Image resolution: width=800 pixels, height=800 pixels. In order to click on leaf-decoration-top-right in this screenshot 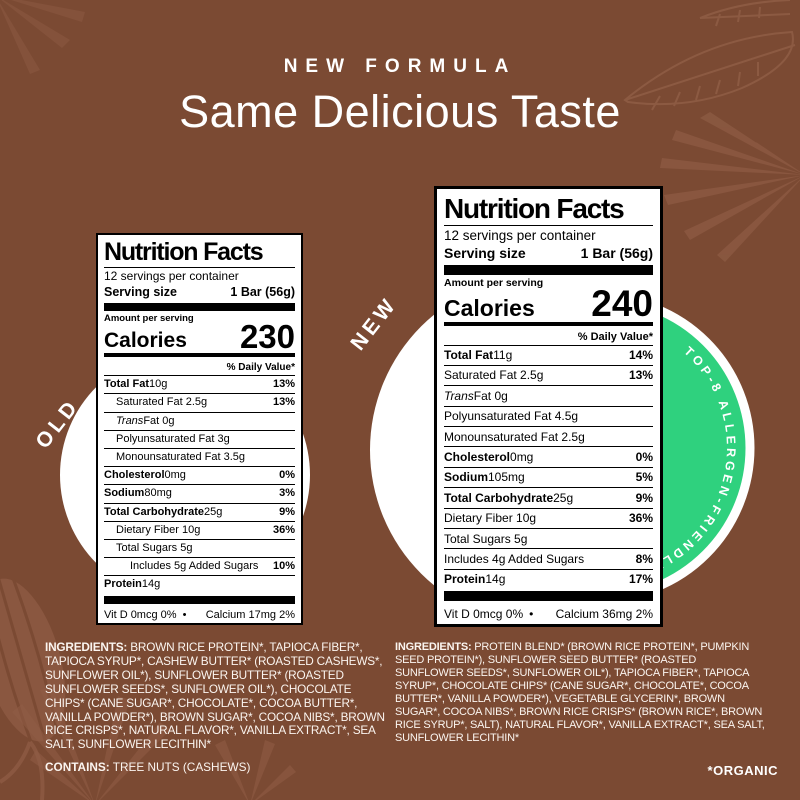, I will do `click(709, 55)`.